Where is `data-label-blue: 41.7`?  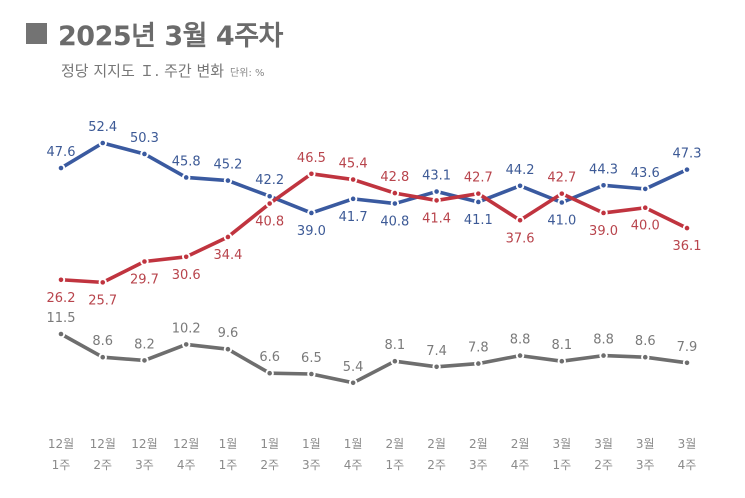 data-label-blue: 41.7 is located at coordinates (353, 217).